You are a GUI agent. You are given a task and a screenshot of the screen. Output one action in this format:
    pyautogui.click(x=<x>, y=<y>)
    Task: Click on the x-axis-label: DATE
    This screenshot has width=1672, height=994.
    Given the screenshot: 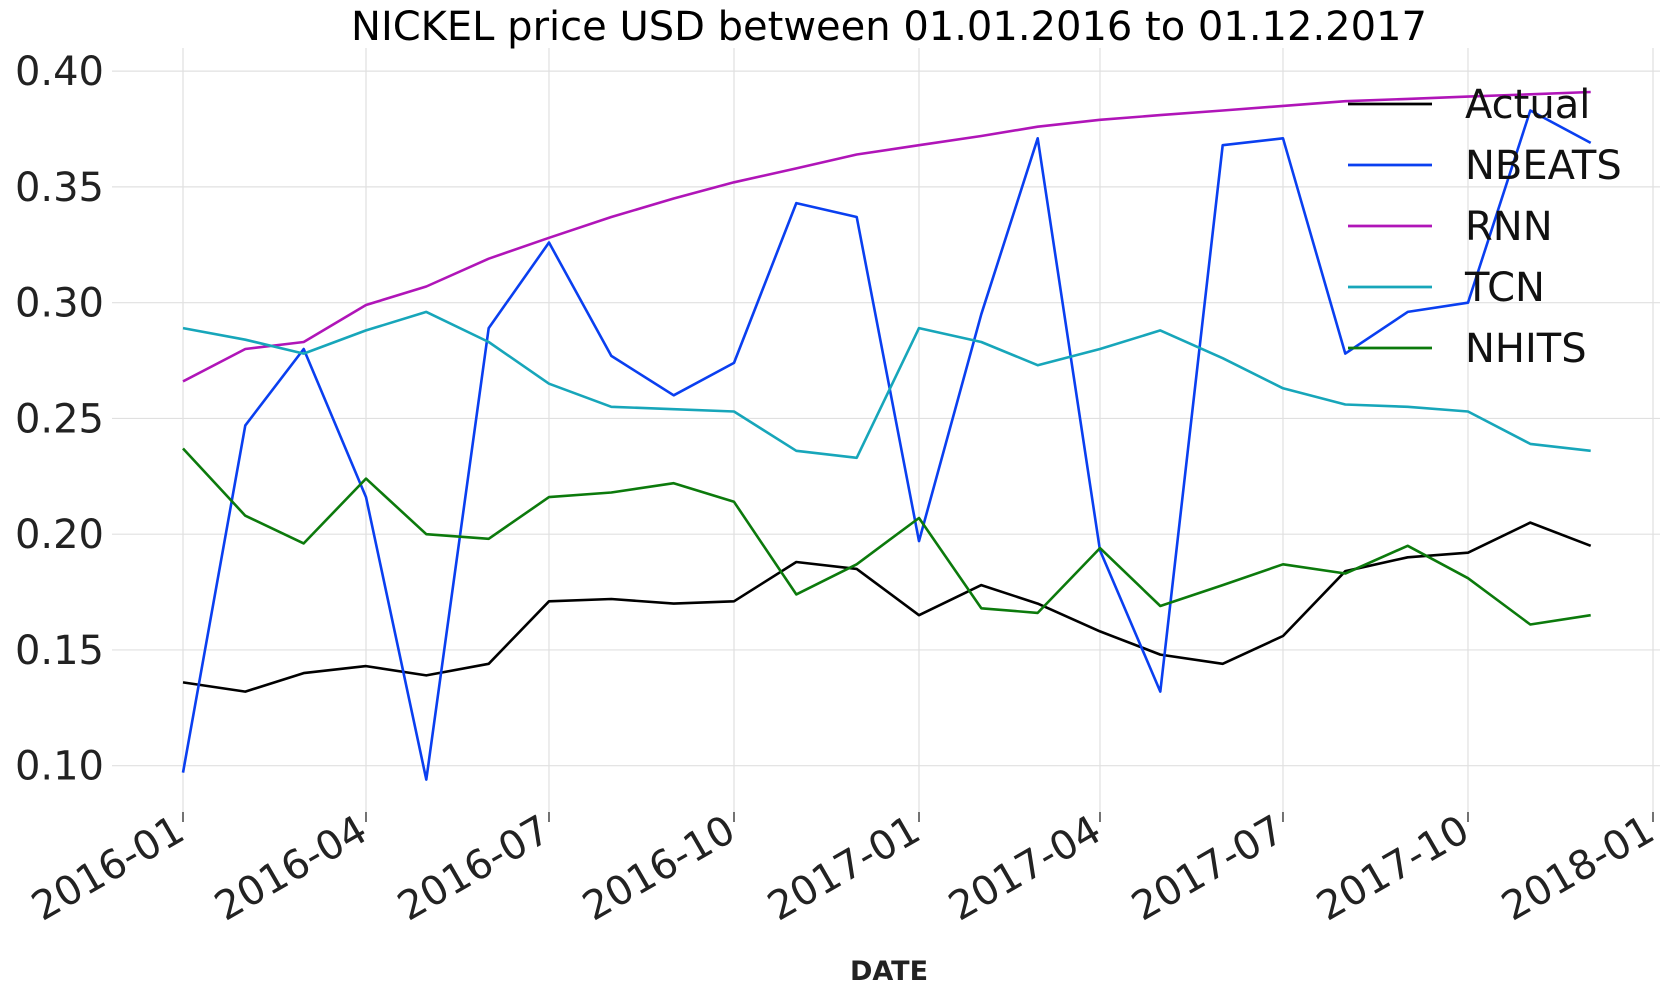 What is the action you would take?
    pyautogui.click(x=889, y=971)
    